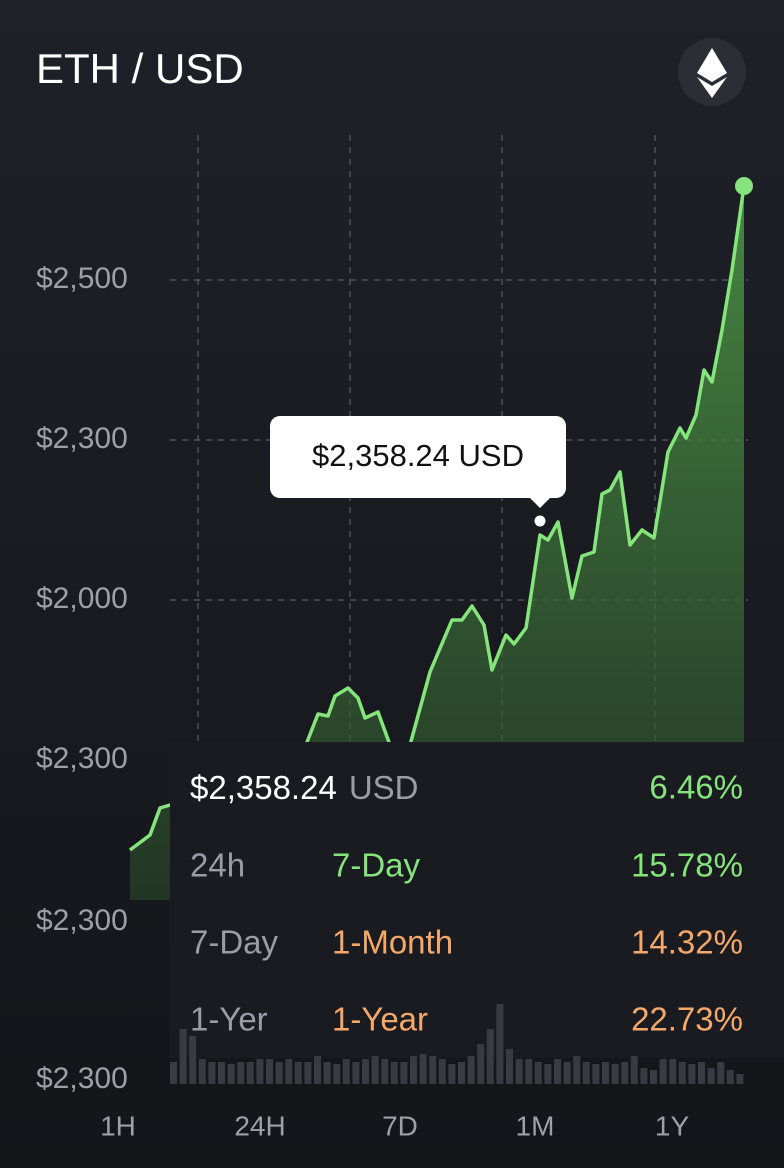 The image size is (784, 1168). Describe the element at coordinates (82, 278) in the screenshot. I see `y-label: $2,500` at that location.